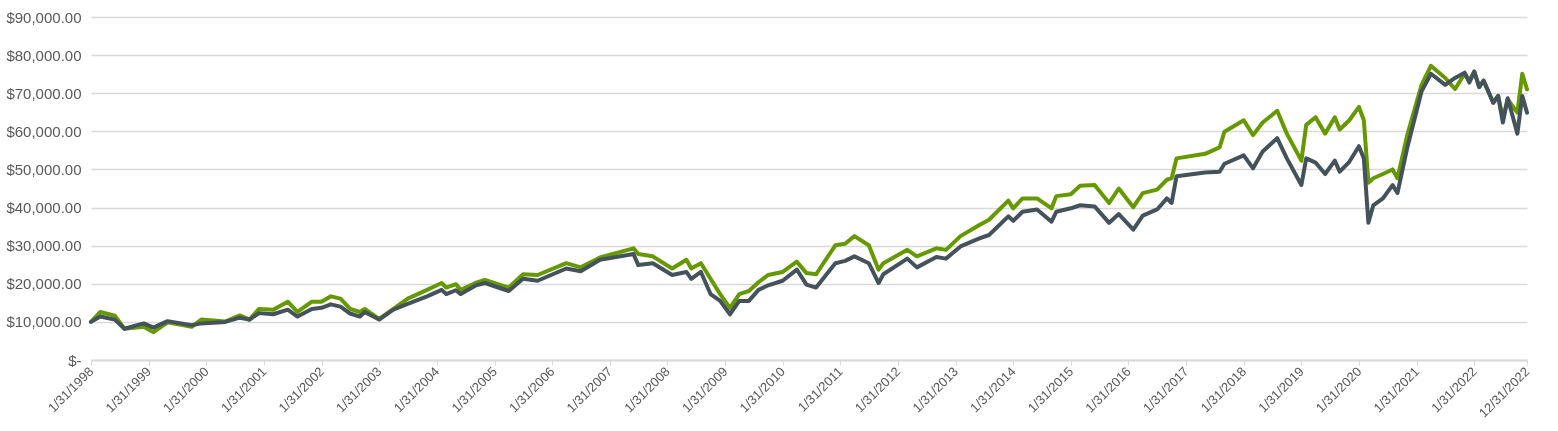 The width and height of the screenshot is (1558, 431). What do you see at coordinates (75, 360) in the screenshot?
I see `y-tick-label: $-` at bounding box center [75, 360].